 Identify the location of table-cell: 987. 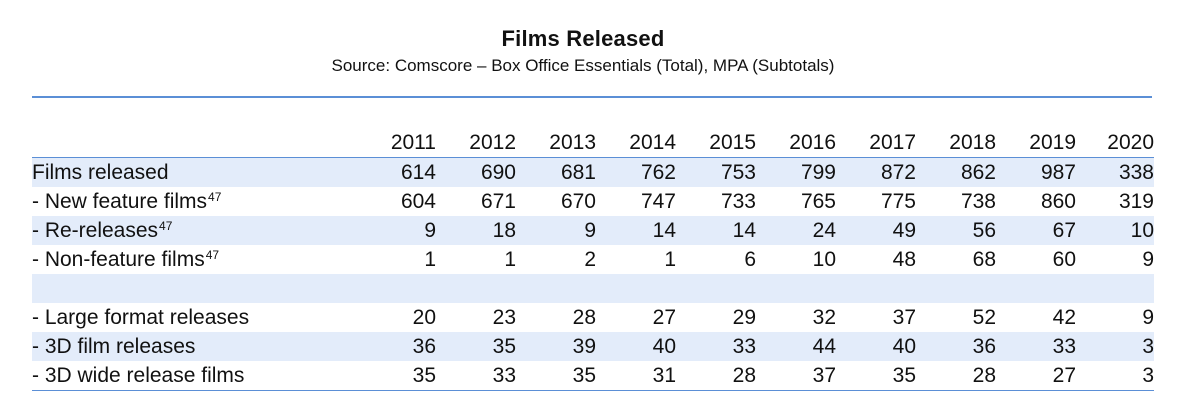
(1036, 172).